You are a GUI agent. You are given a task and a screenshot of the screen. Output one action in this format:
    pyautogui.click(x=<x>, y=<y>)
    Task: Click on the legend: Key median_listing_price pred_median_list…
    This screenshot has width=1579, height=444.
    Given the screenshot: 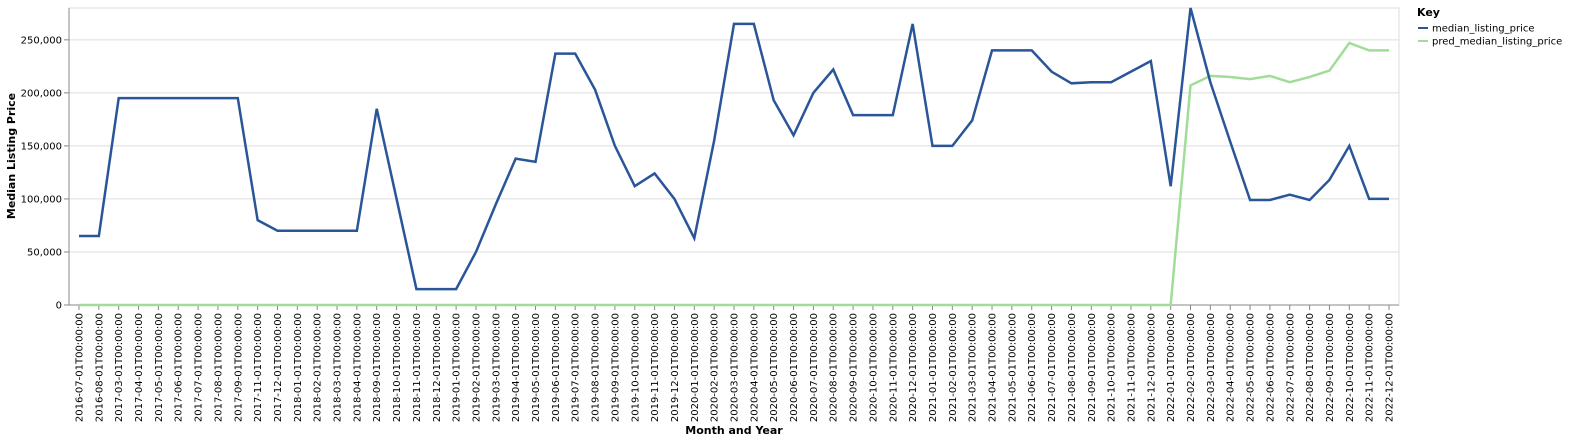 What is the action you would take?
    pyautogui.click(x=1489, y=27)
    